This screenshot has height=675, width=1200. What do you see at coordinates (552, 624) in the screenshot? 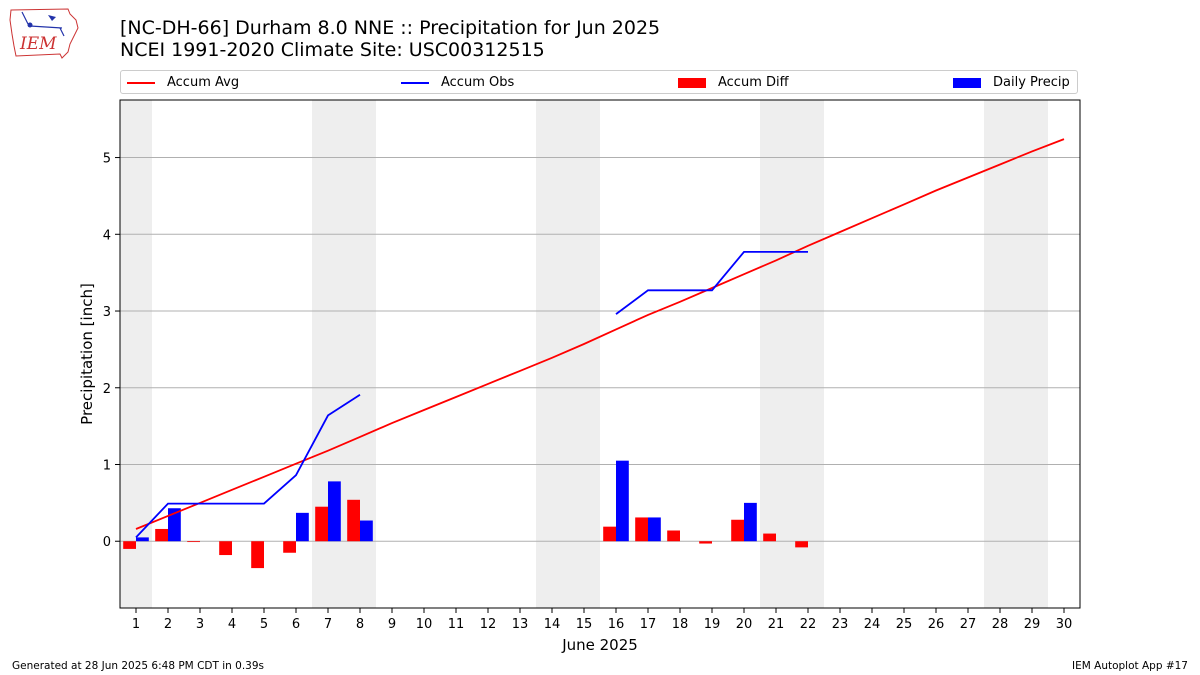
I see `x-tick-label: 14` at bounding box center [552, 624].